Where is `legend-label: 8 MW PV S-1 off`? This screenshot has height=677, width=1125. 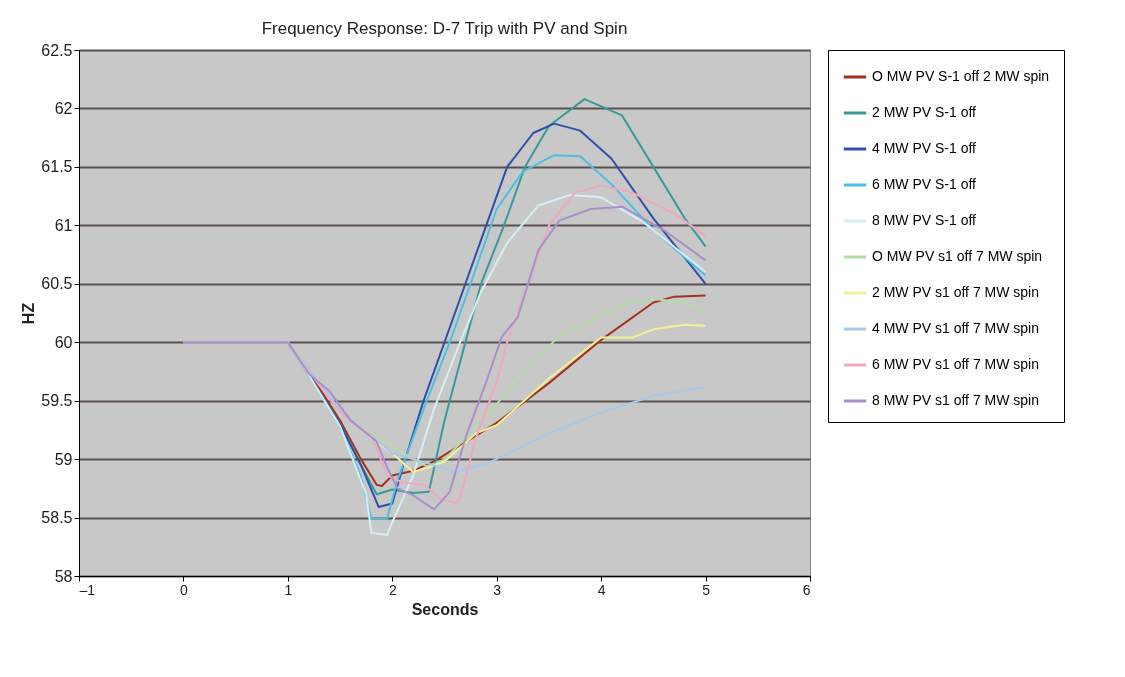 legend-label: 8 MW PV S-1 off is located at coordinates (924, 220).